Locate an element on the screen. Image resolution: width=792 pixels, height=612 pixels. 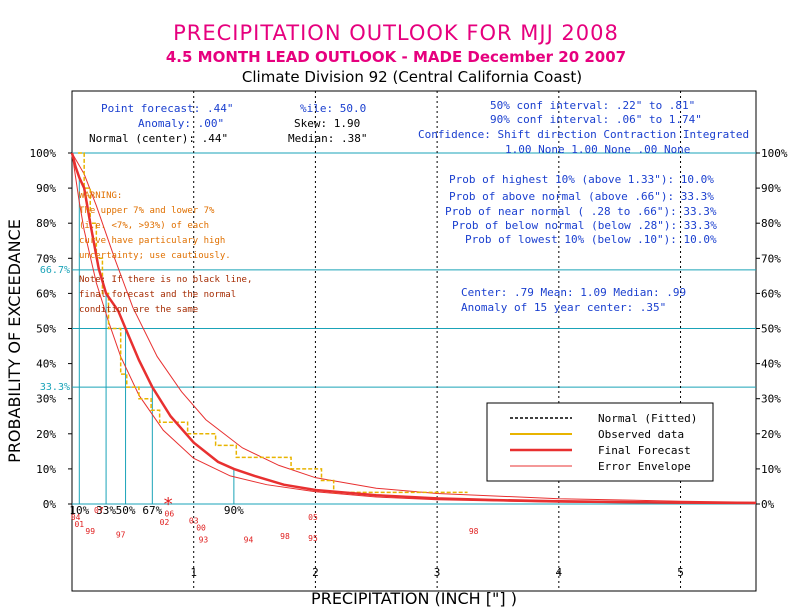
x-axis-label: PRECIPITATION (INCH ["] ) is located at coordinates (414, 598).